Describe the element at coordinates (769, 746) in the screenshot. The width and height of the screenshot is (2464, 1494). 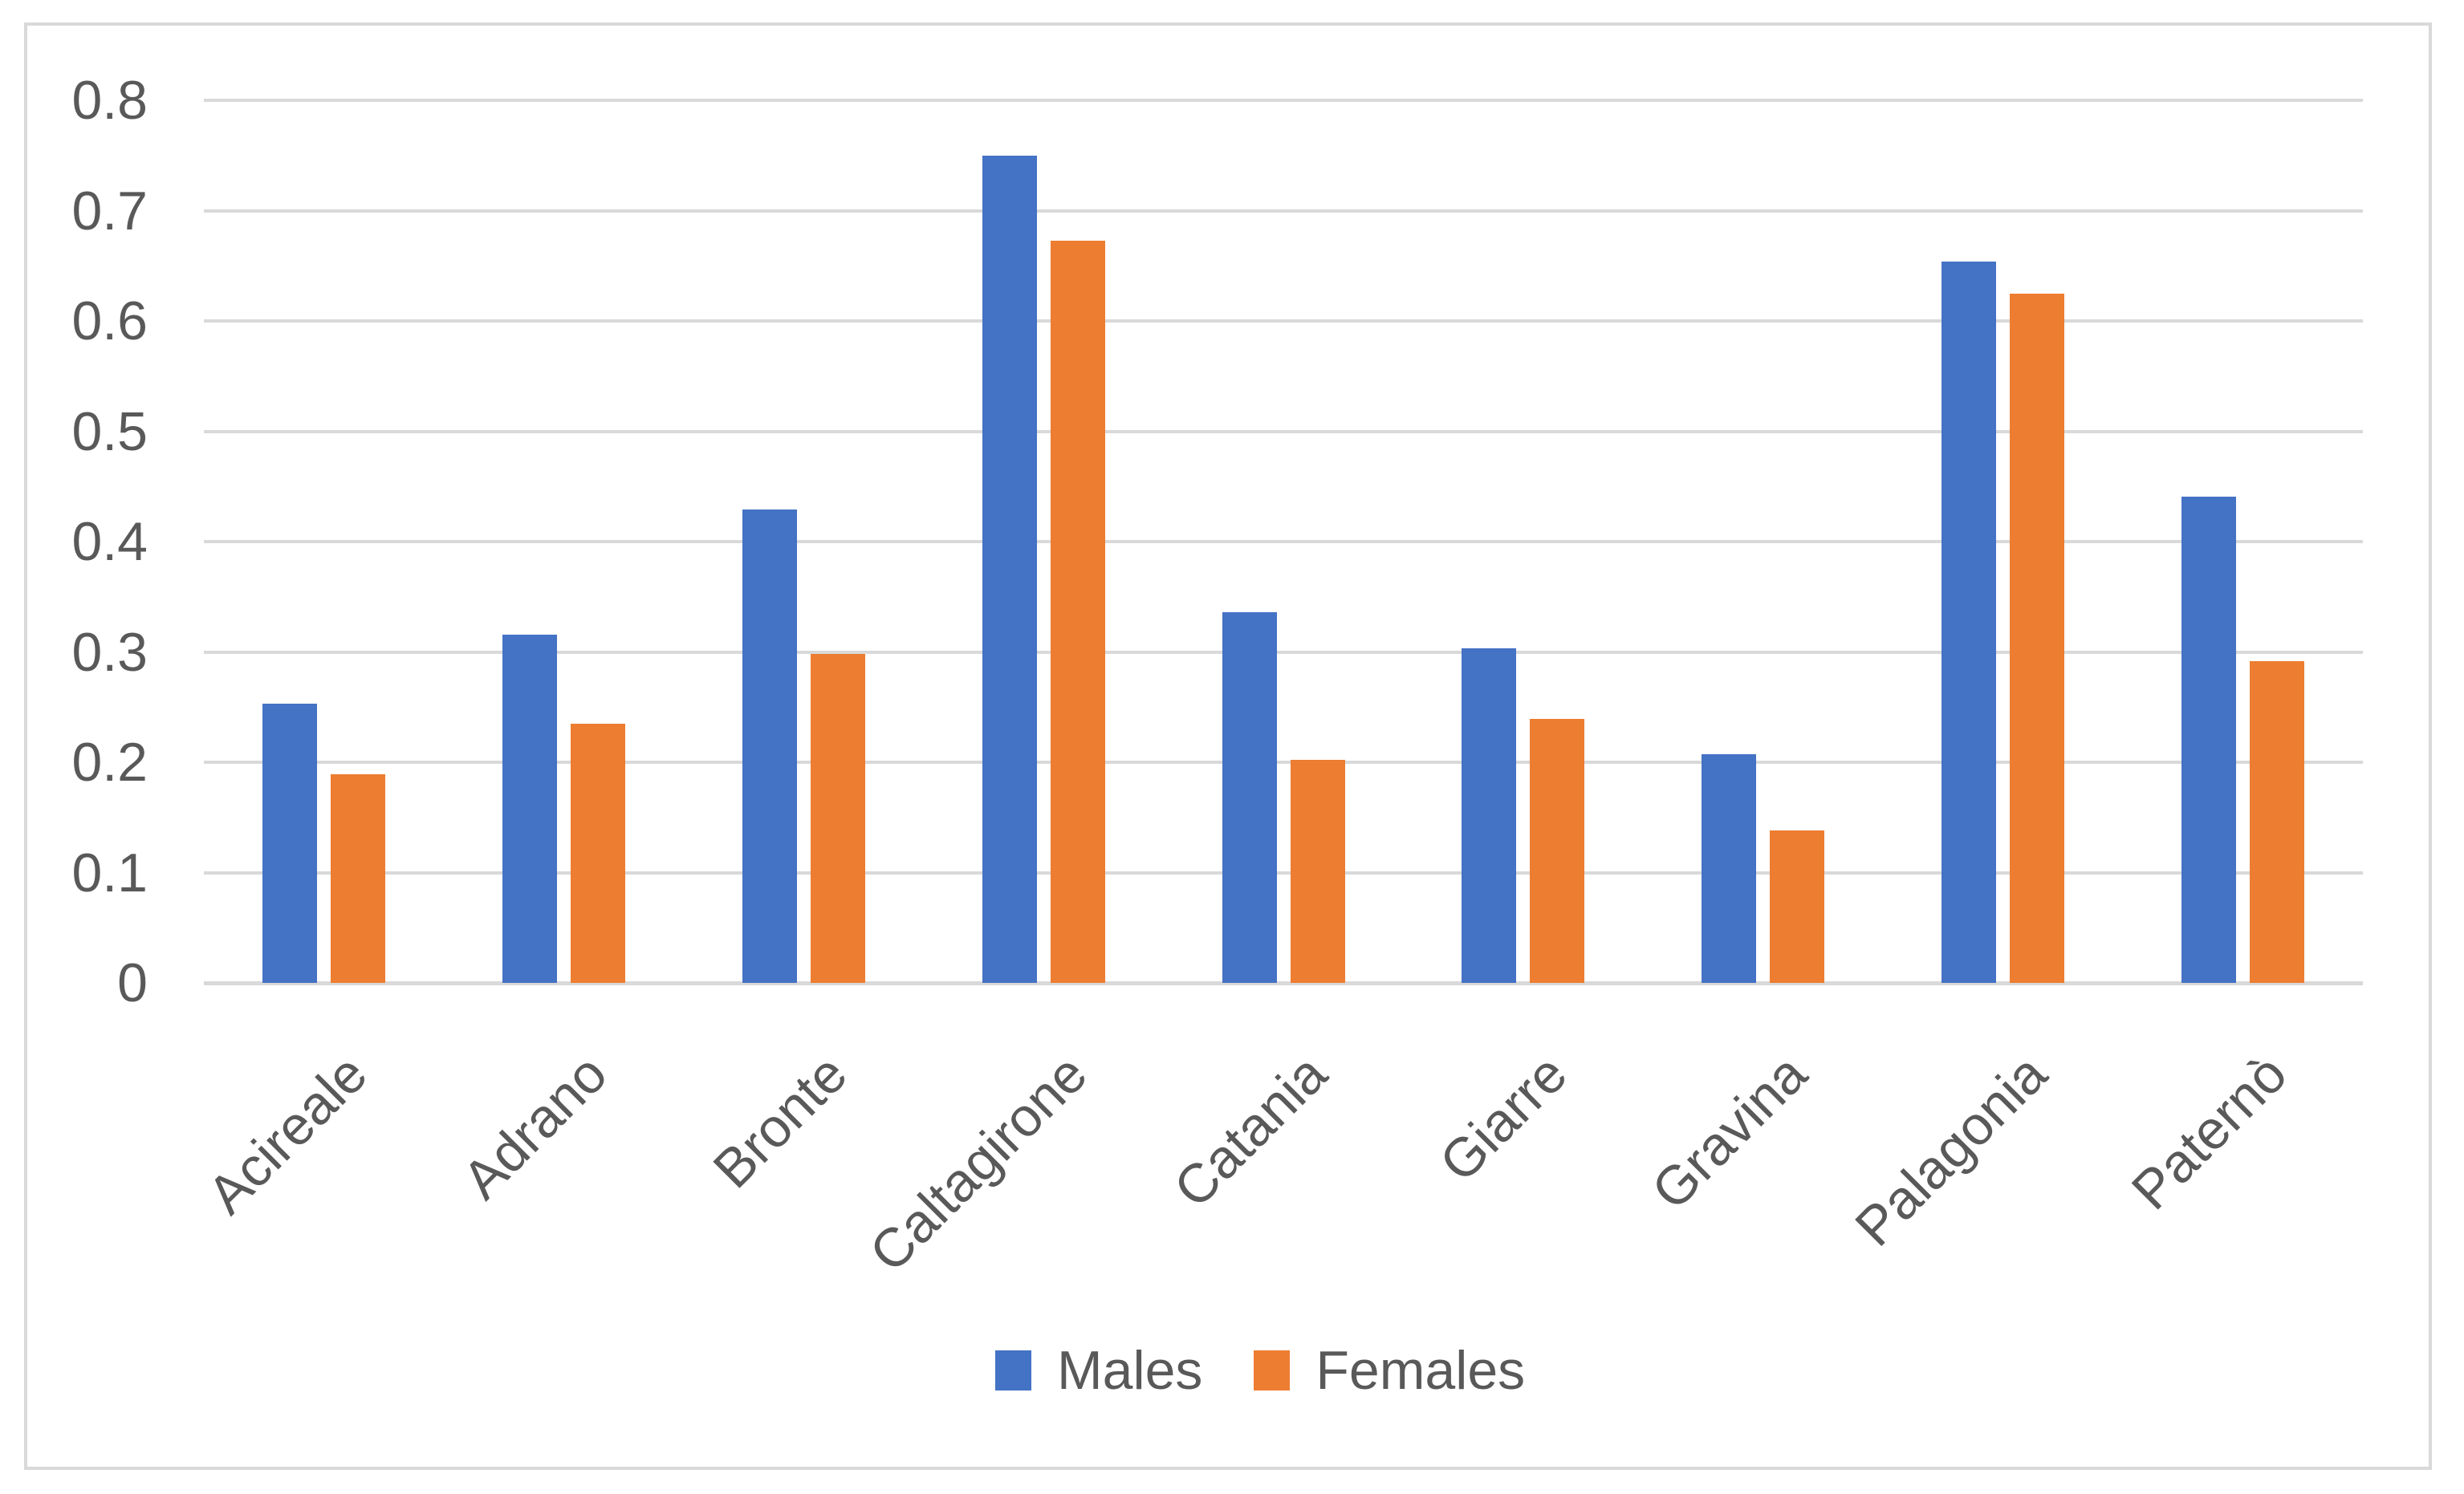
I see `males-bar-bronte` at that location.